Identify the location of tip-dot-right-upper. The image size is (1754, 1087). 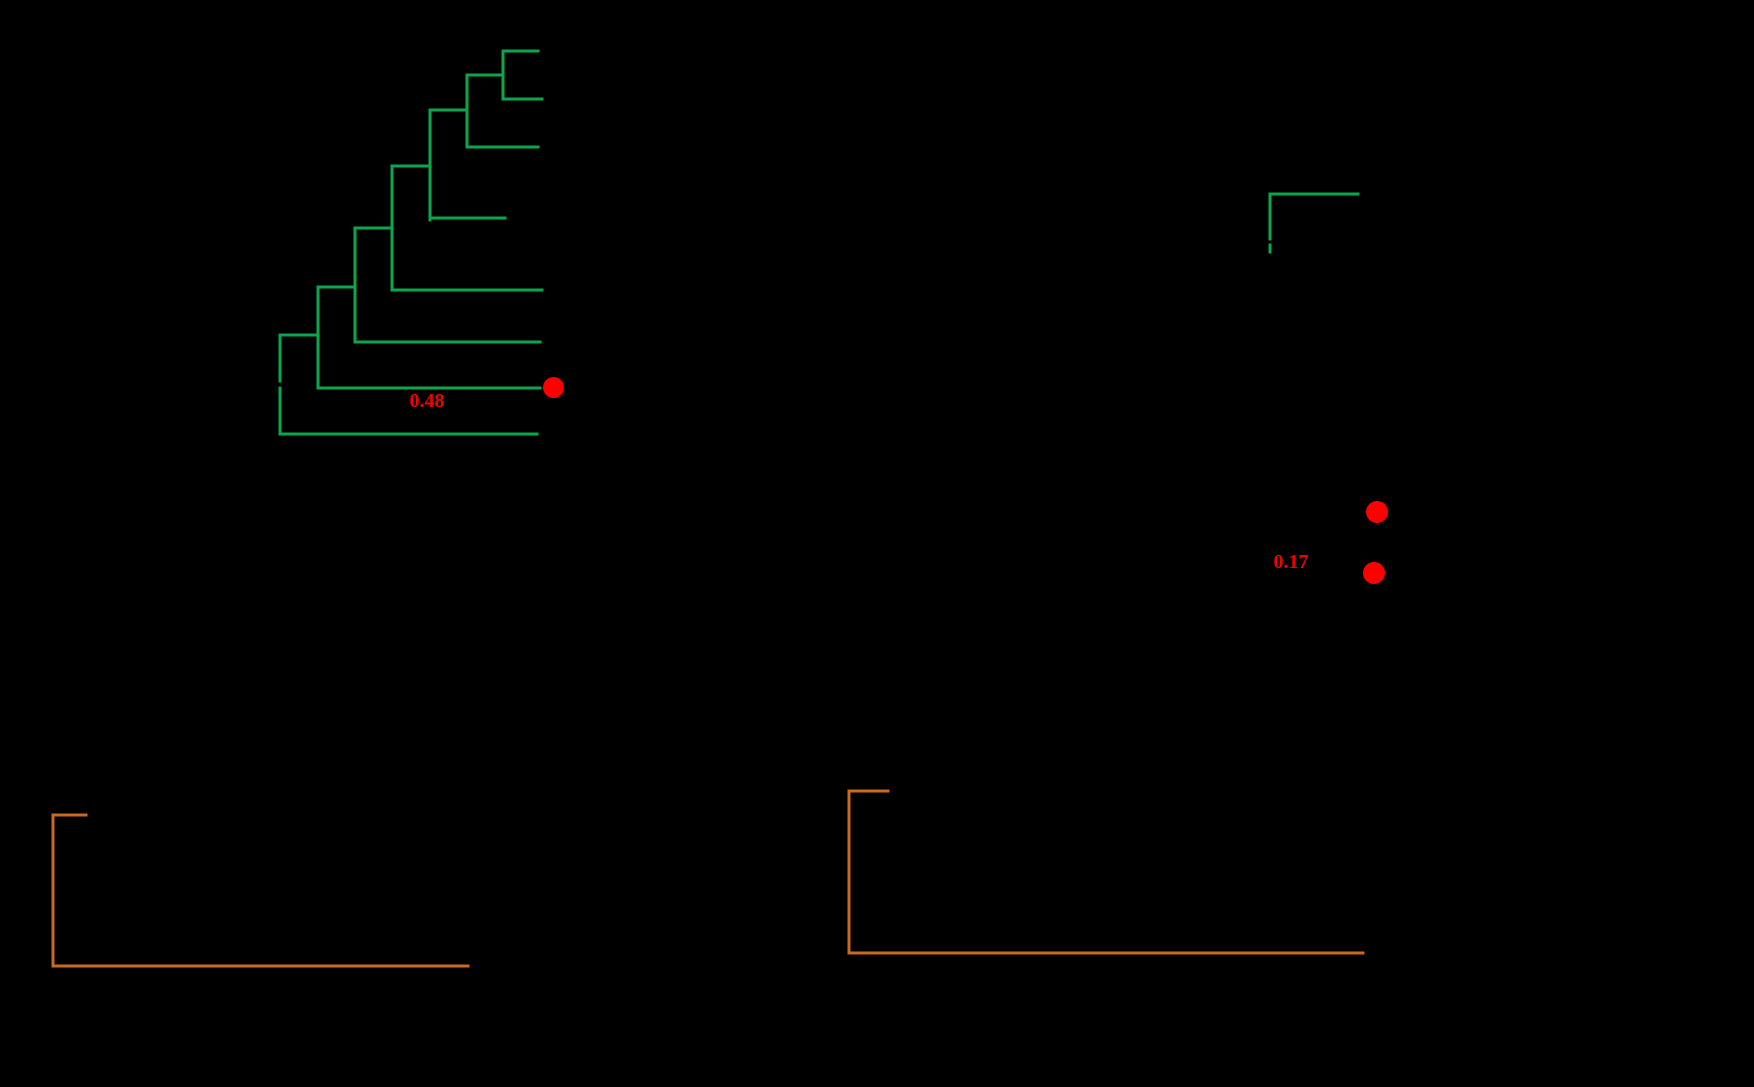
(1377, 512).